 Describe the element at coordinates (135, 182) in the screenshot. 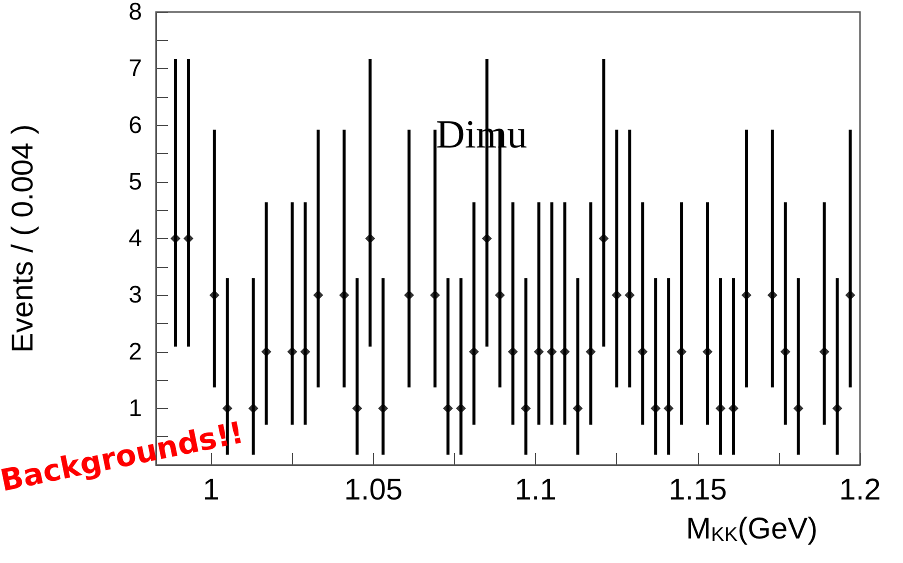

I see `y-tick-label: 5` at that location.